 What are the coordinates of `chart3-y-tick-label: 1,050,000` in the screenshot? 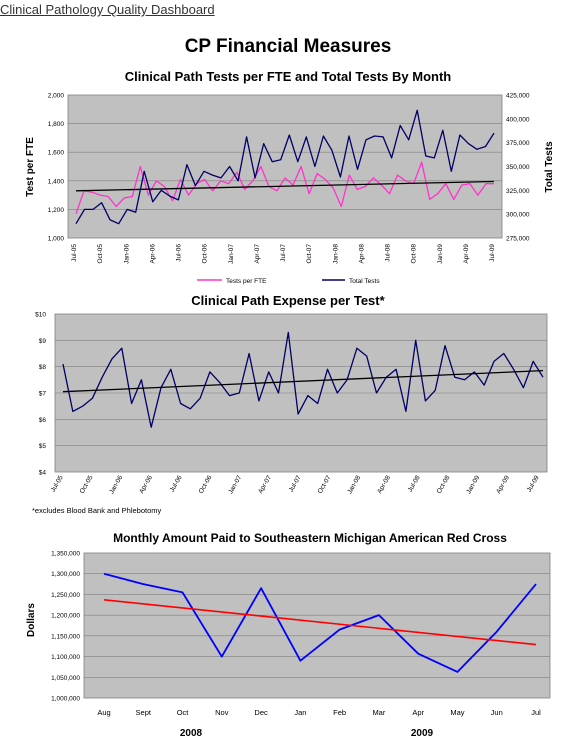 It's located at (65, 678).